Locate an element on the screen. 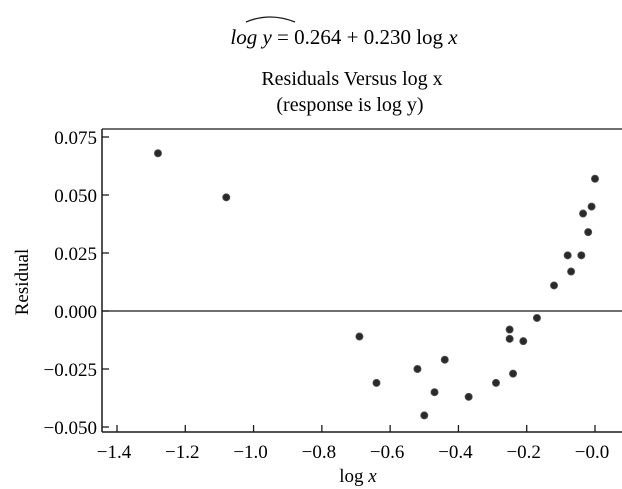 The height and width of the screenshot is (489, 622). y-axis-ticks: 0.075 0.050 0.025 0.000 −0.025 −0.050 is located at coordinates (76, 283).